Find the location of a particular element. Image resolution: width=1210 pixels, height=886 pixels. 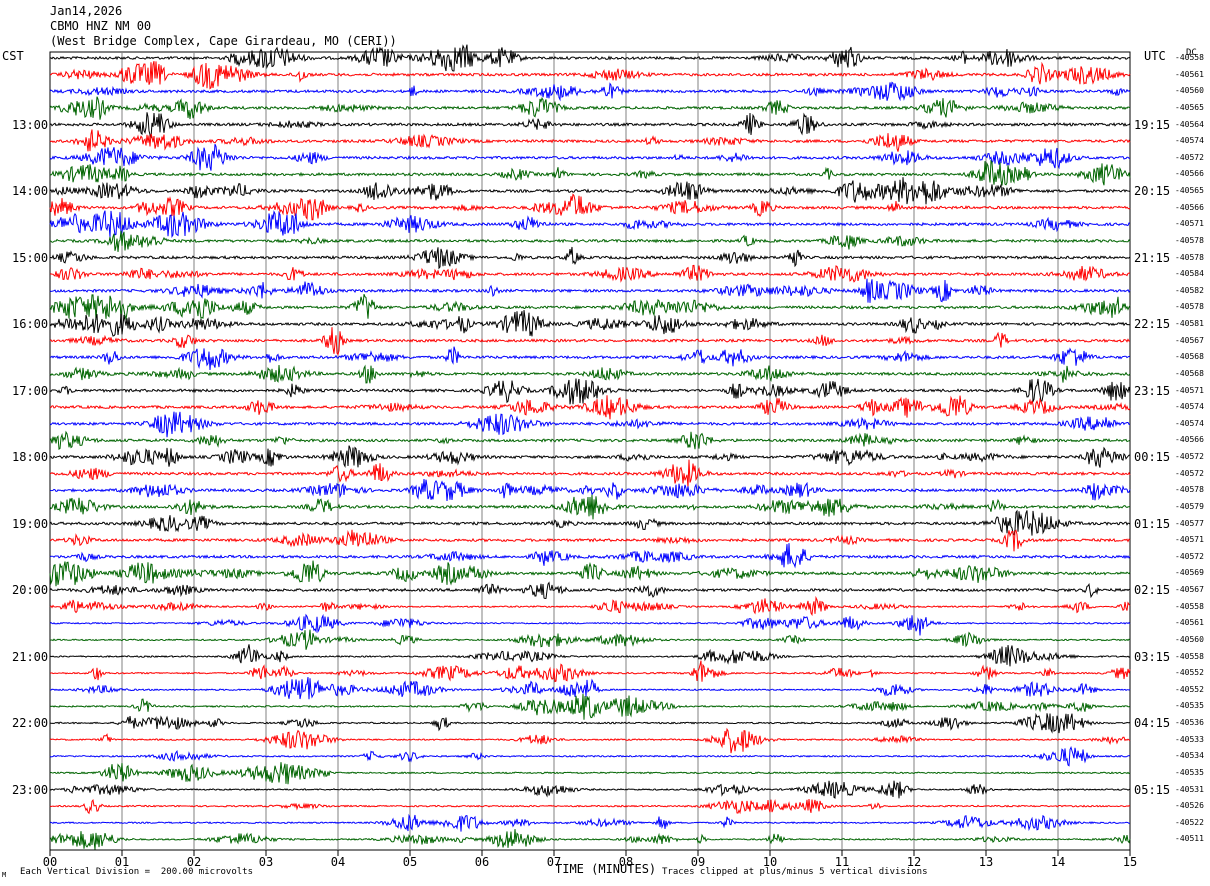

right-hour-label: 02:15 is located at coordinates (1152, 590).